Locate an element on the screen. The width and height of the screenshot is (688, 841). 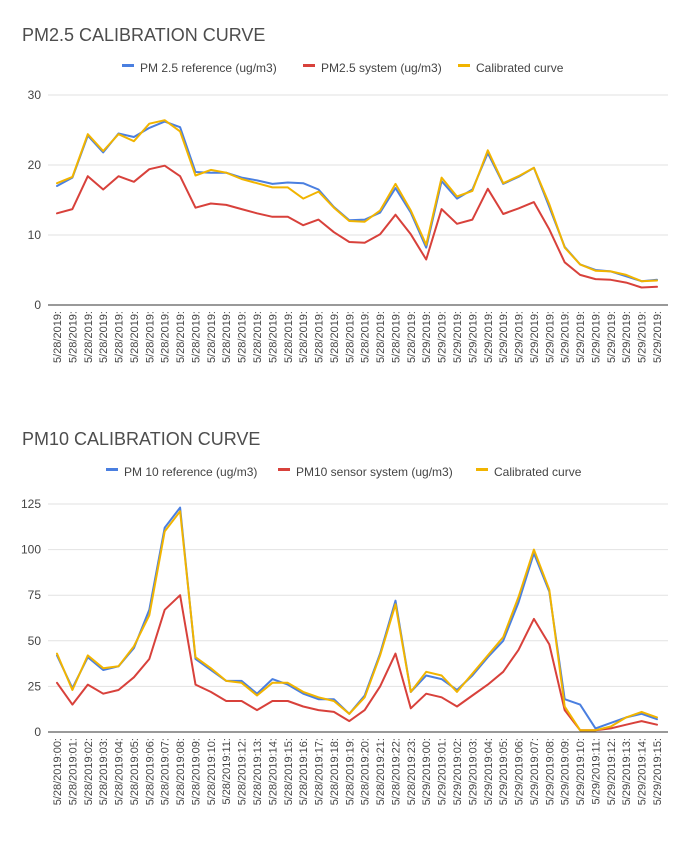
x-tick-label: 5/29/2019:13: is located at coordinates (627, 771).